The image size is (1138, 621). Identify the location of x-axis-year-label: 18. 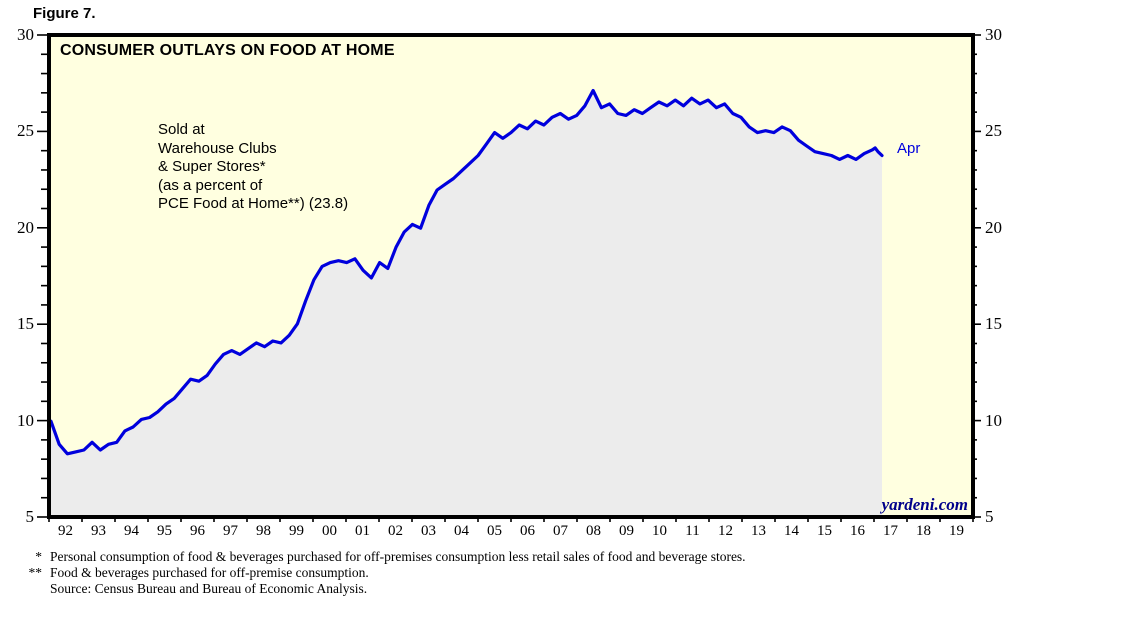
(923, 531).